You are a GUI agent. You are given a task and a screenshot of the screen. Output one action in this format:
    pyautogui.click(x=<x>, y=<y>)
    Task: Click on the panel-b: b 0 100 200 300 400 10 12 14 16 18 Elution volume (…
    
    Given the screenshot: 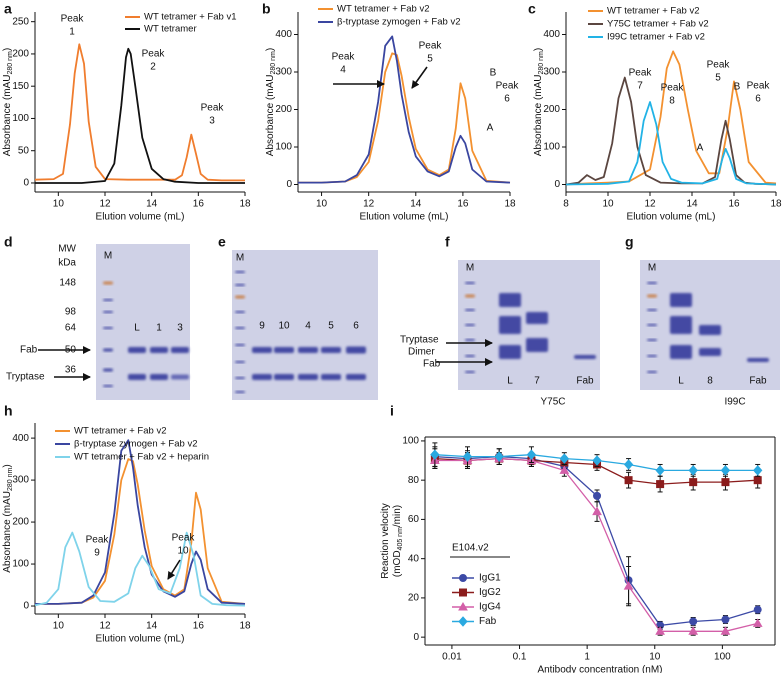 What is the action you would take?
    pyautogui.click(x=390, y=112)
    